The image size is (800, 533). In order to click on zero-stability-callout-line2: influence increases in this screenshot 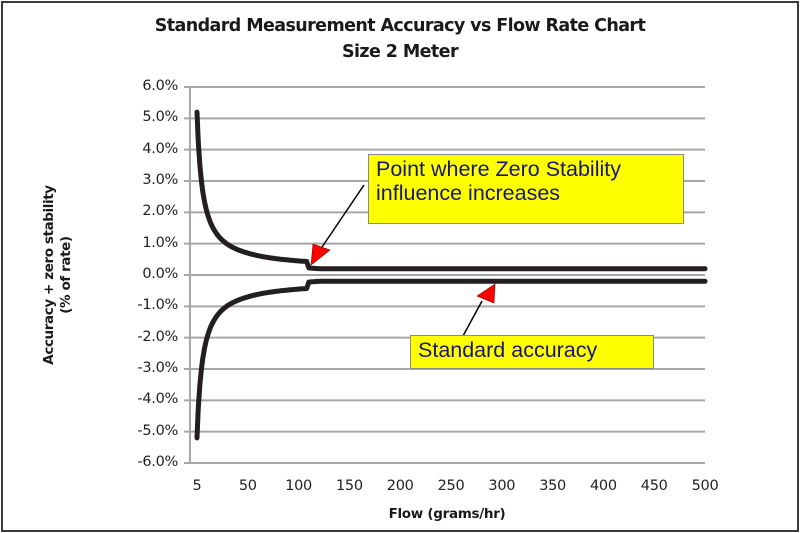, I will do `click(468, 193)`.